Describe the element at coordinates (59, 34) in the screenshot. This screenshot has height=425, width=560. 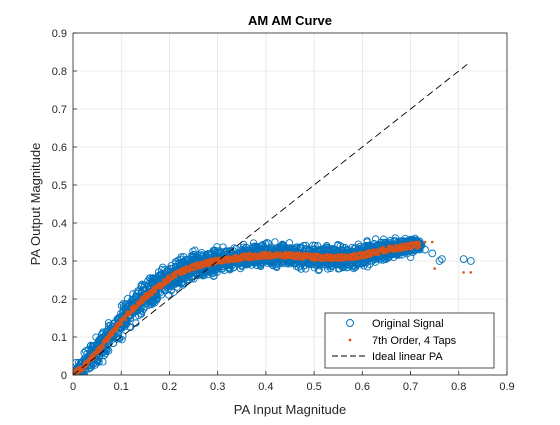
I see `y-tick-label: 0.9` at that location.